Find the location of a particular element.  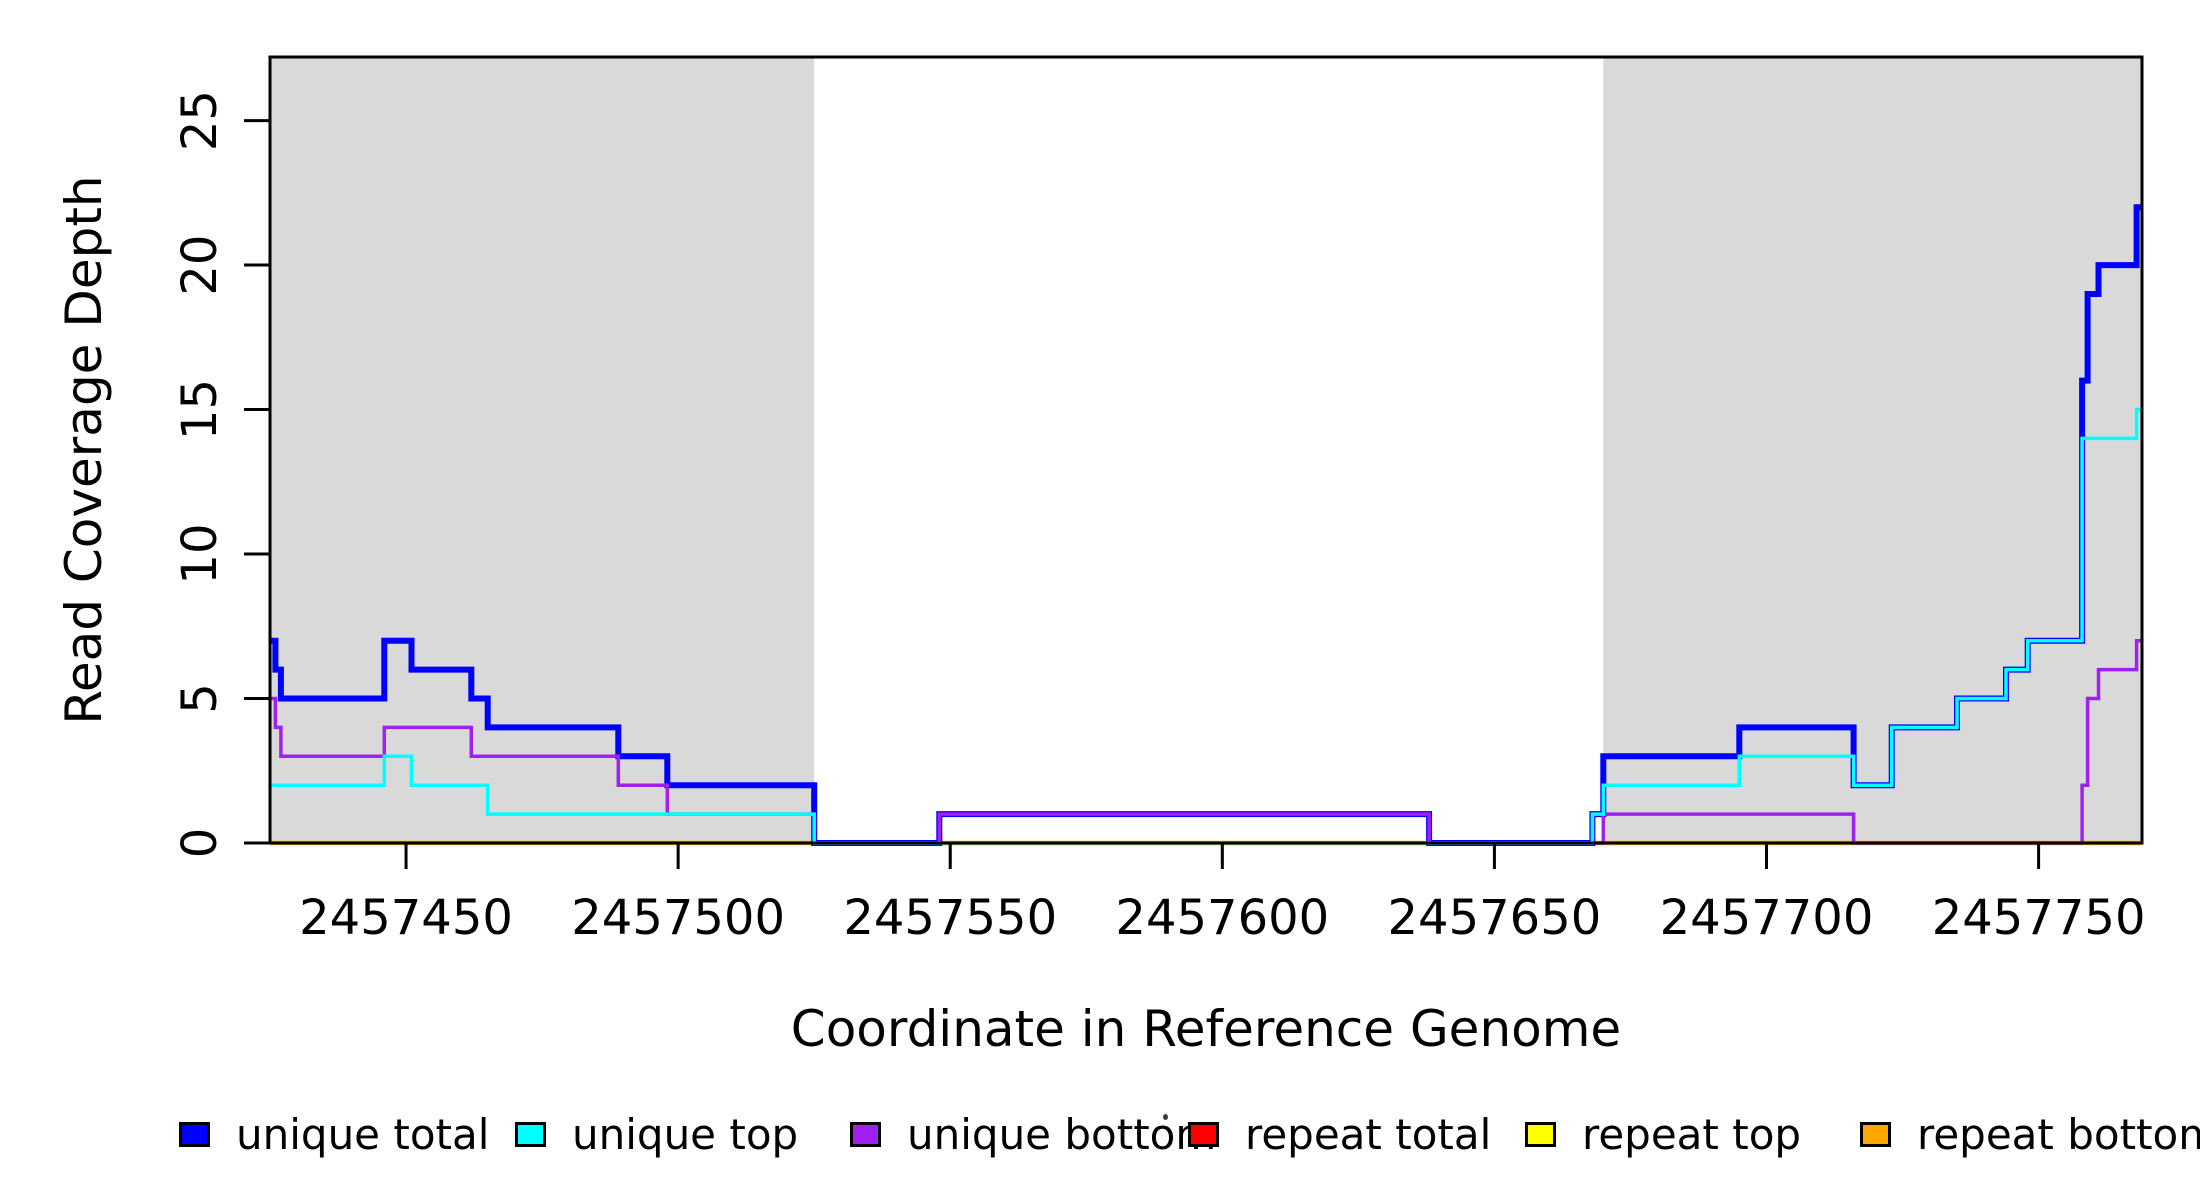

x-axis-title: Coordinate in Reference Genome is located at coordinates (1206, 1029).